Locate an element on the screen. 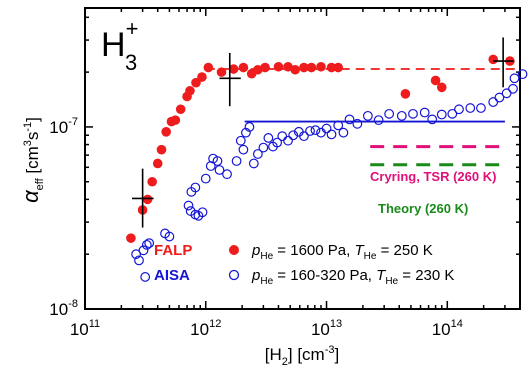 The width and height of the screenshot is (530, 372). title-sub: 3 is located at coordinates (131, 62).